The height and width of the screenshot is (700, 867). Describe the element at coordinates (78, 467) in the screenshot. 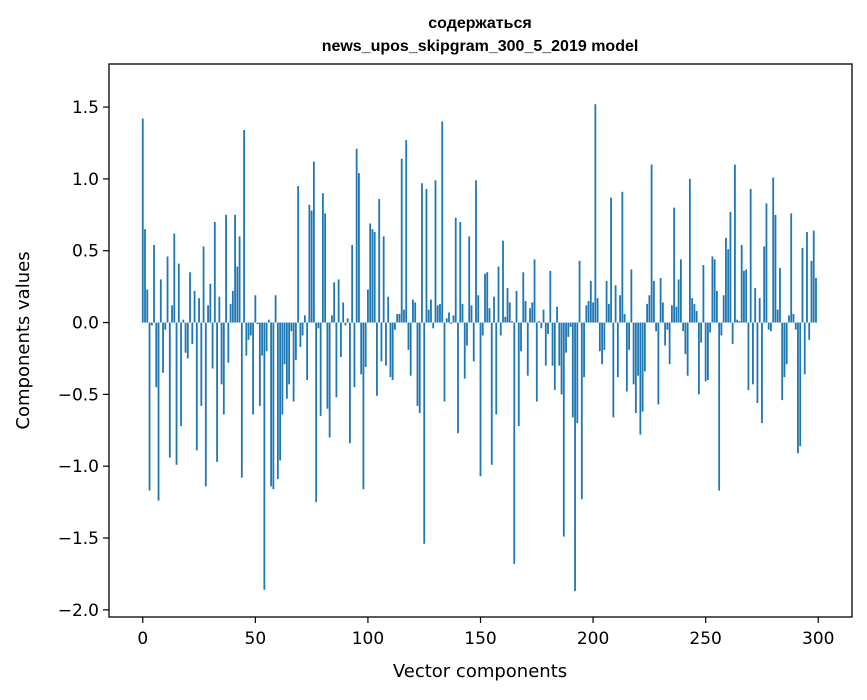

I see `y-tick-label: −1.0` at that location.